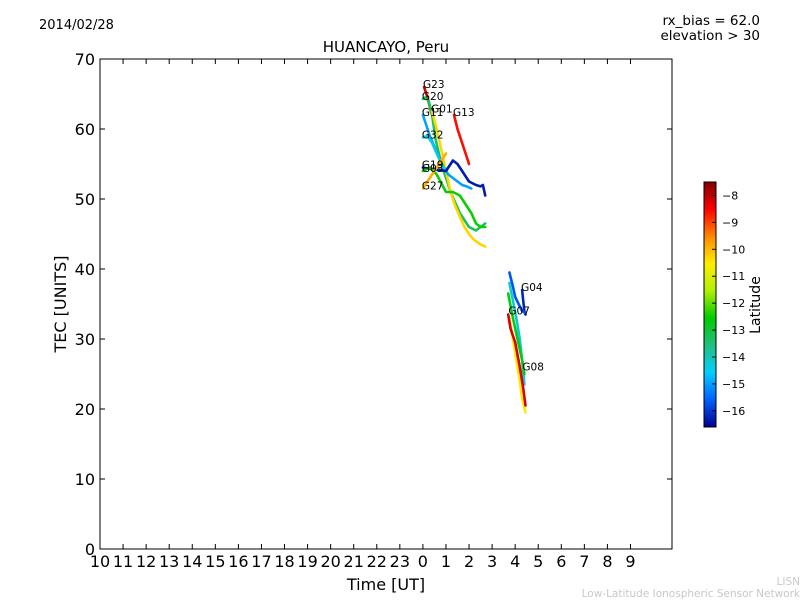 The height and width of the screenshot is (600, 800). Describe the element at coordinates (433, 187) in the screenshot. I see `series-label-g27: G27` at that location.